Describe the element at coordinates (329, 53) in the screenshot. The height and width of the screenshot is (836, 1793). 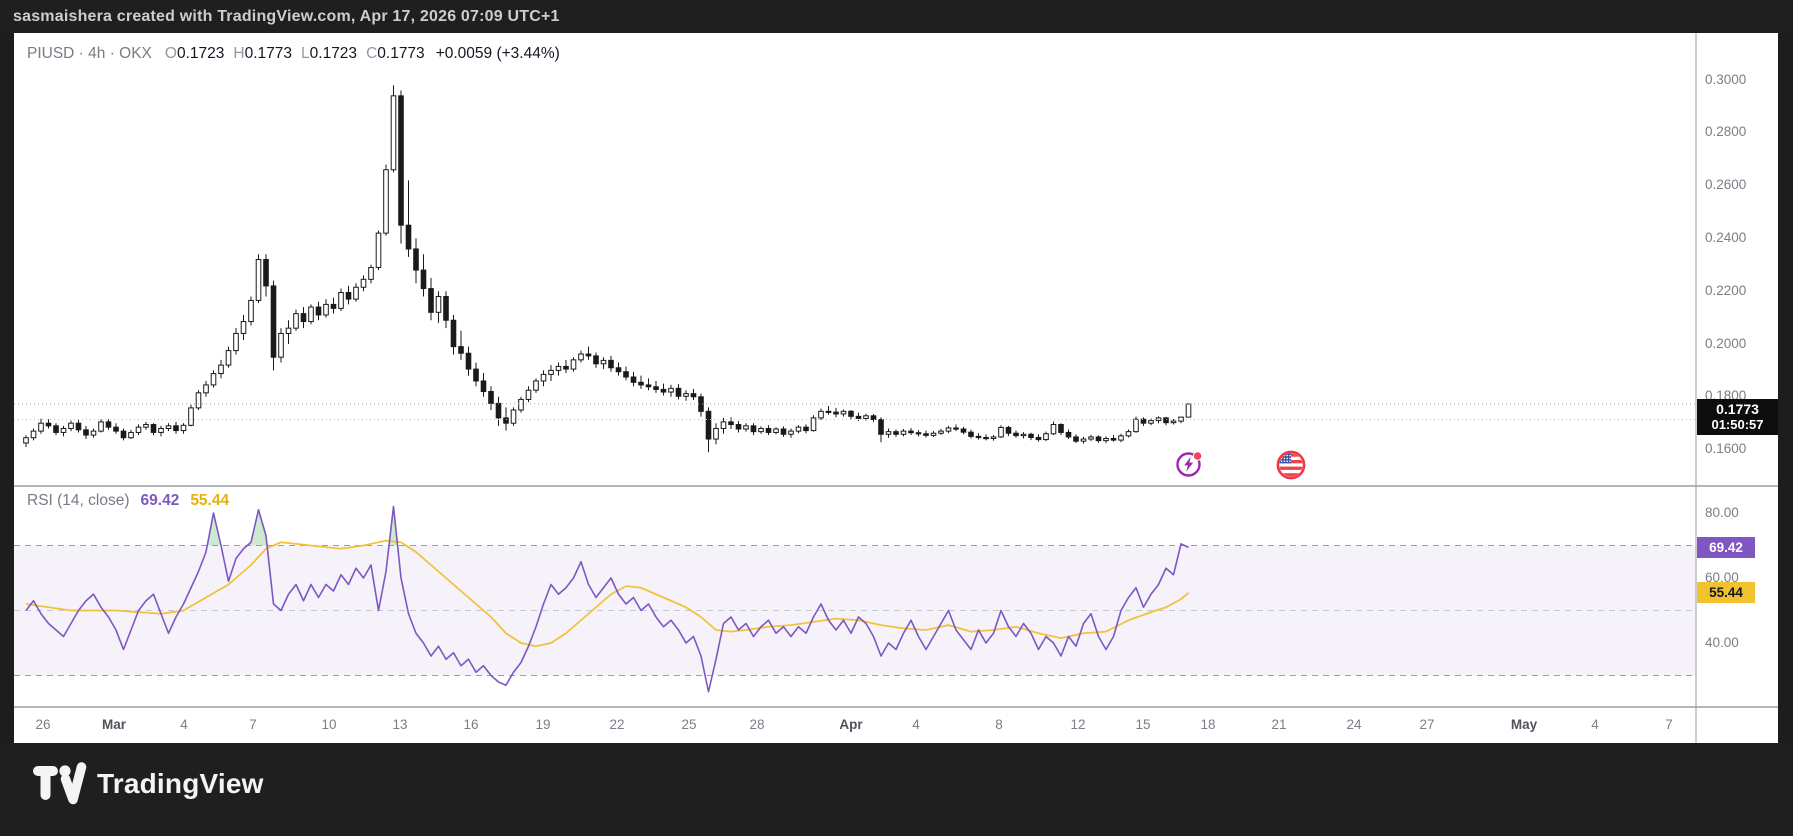
I see `ohlc-low: L0.1723` at that location.